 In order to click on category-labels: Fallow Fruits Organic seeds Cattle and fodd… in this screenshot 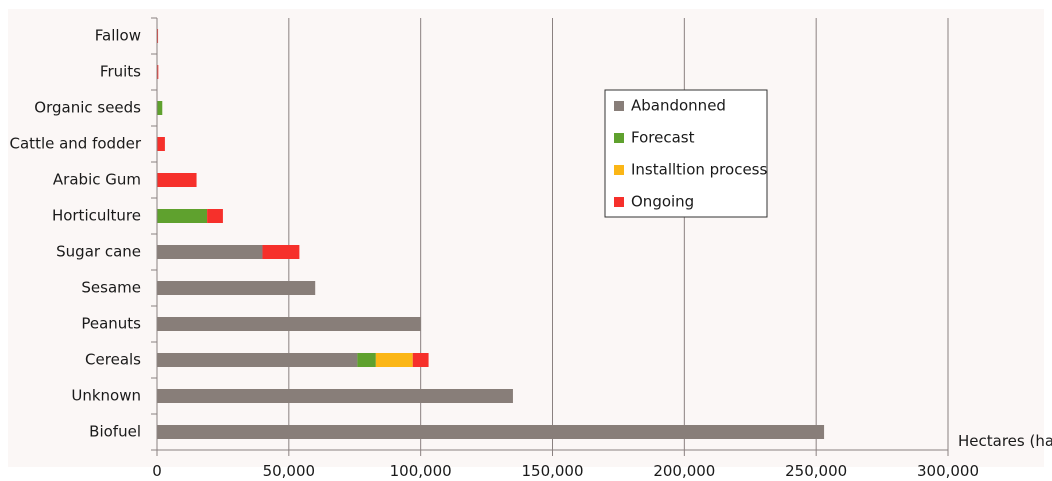, I will do `click(76, 234)`.